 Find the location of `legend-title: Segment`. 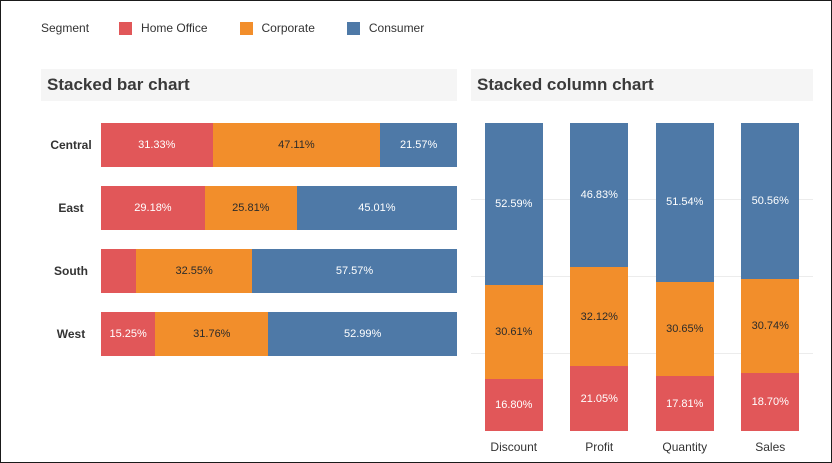

legend-title: Segment is located at coordinates (65, 28).